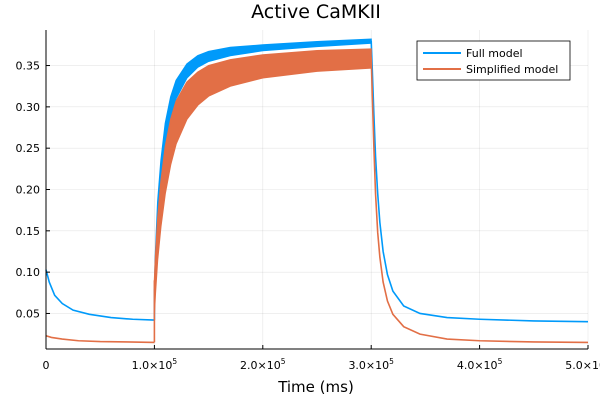  I want to click on x-tick-label: 3.0×10⁵, so click(371, 364).